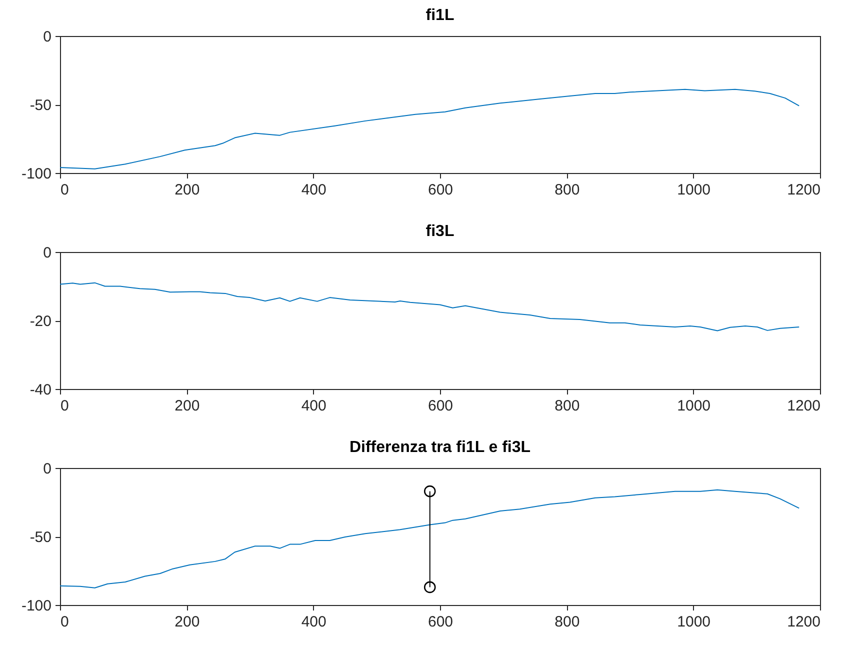 The width and height of the screenshot is (855, 657). I want to click on chart-title: fi3L, so click(440, 231).